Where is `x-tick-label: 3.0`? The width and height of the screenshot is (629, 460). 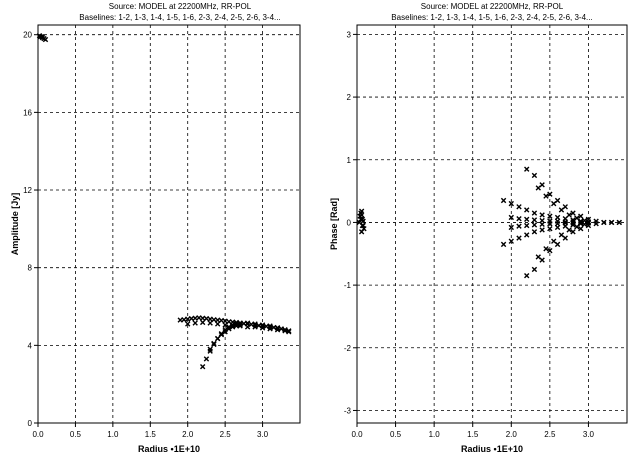 x-tick-label: 3.0 is located at coordinates (589, 434).